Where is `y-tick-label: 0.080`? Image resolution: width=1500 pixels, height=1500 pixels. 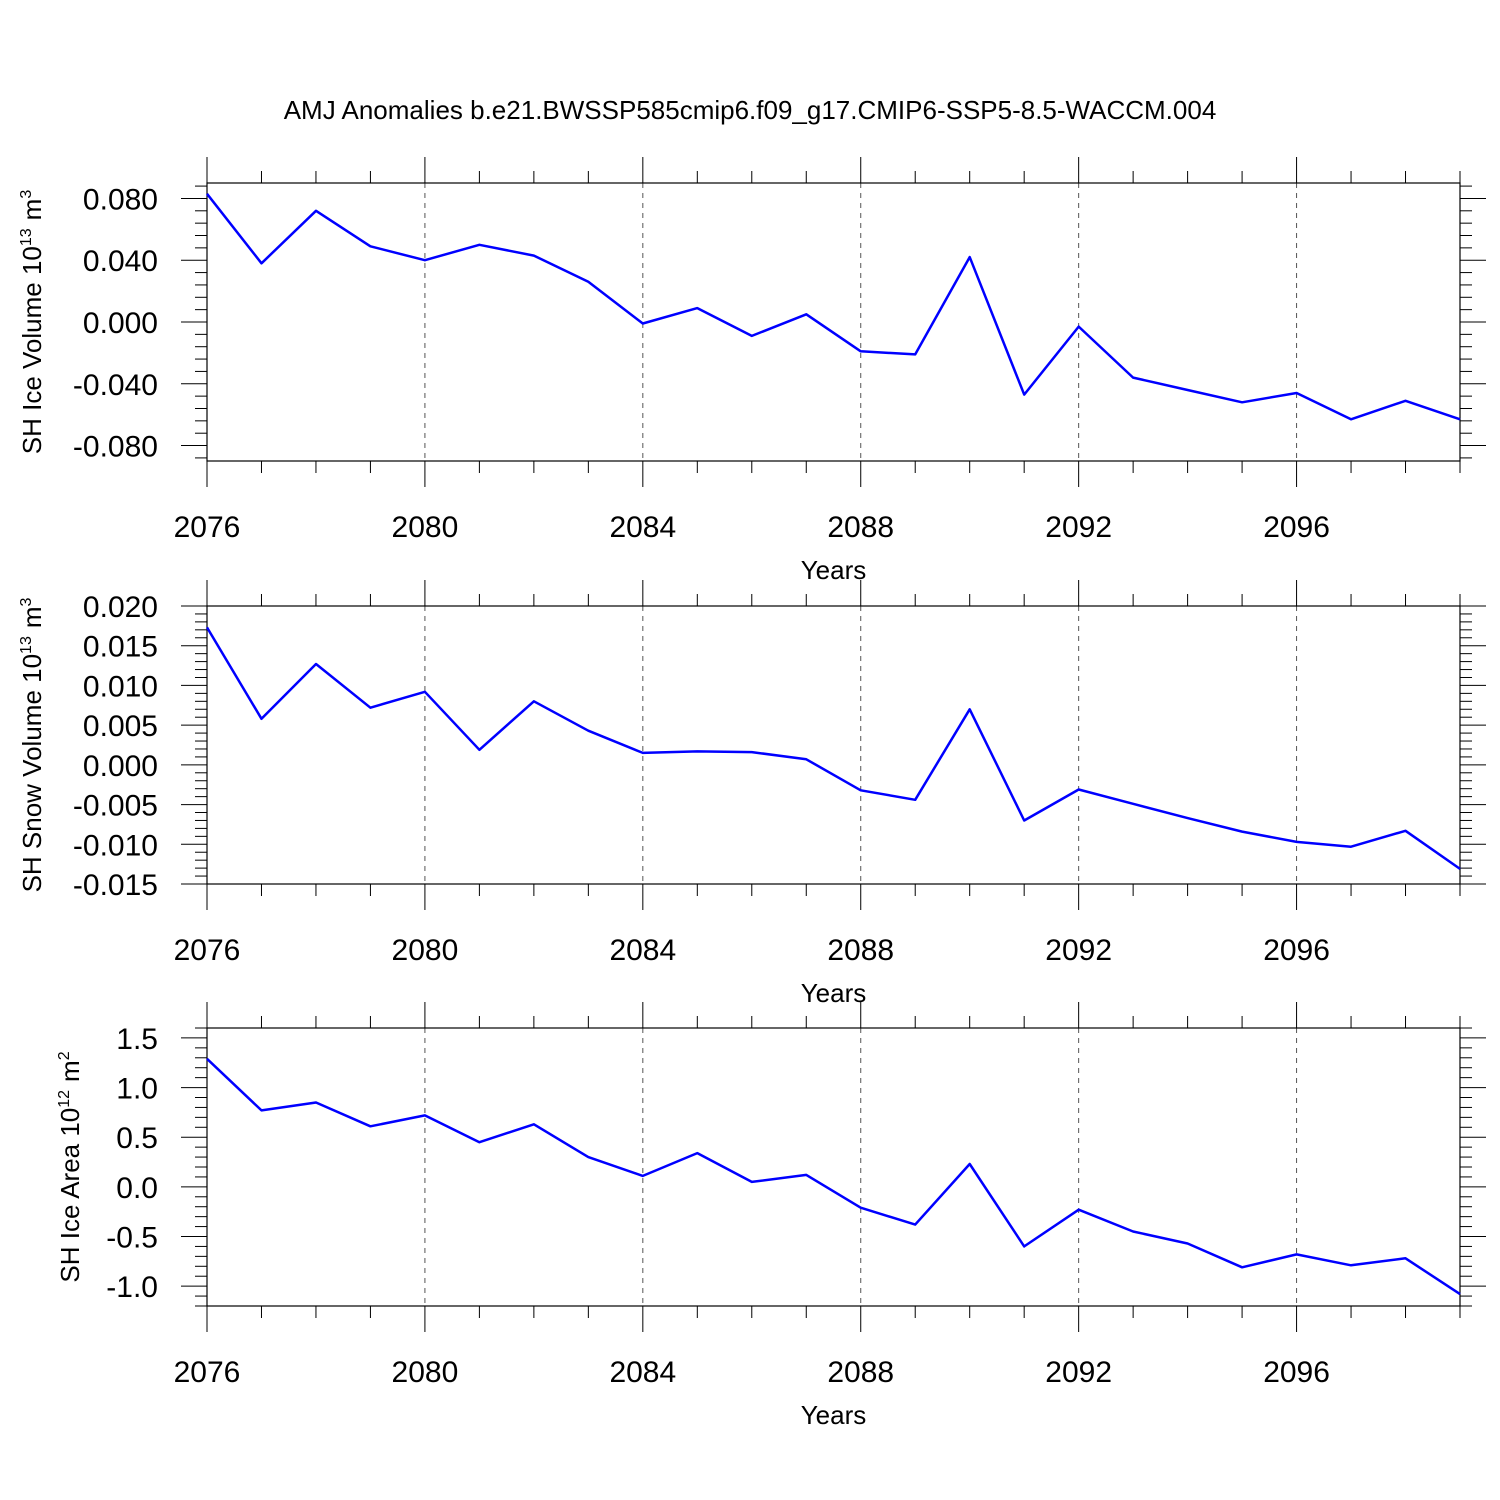
y-tick-label: 0.080 is located at coordinates (120, 199).